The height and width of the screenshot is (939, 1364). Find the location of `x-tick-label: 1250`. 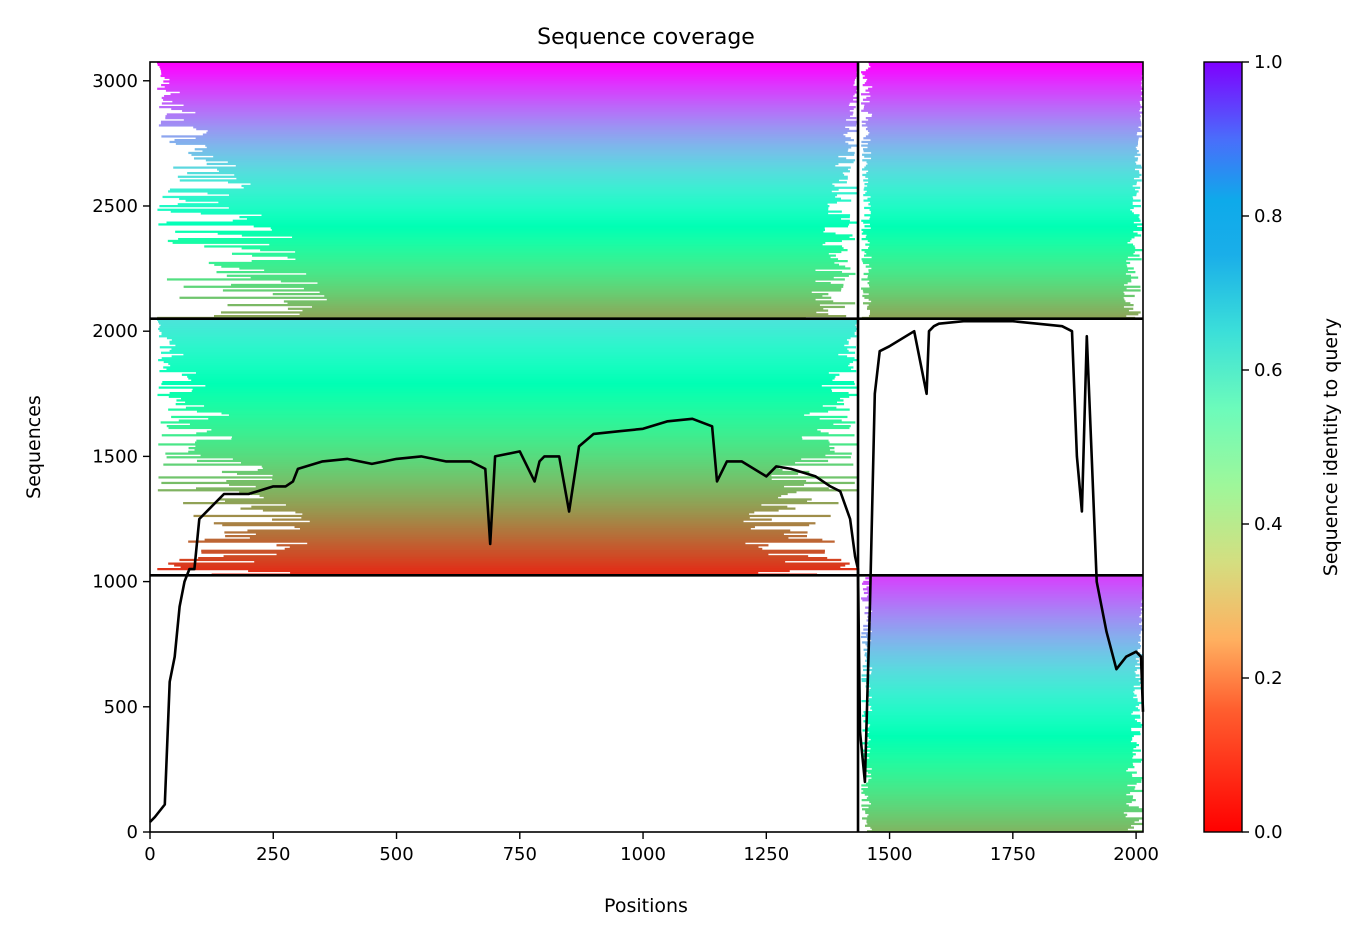

x-tick-label: 1250 is located at coordinates (766, 854).